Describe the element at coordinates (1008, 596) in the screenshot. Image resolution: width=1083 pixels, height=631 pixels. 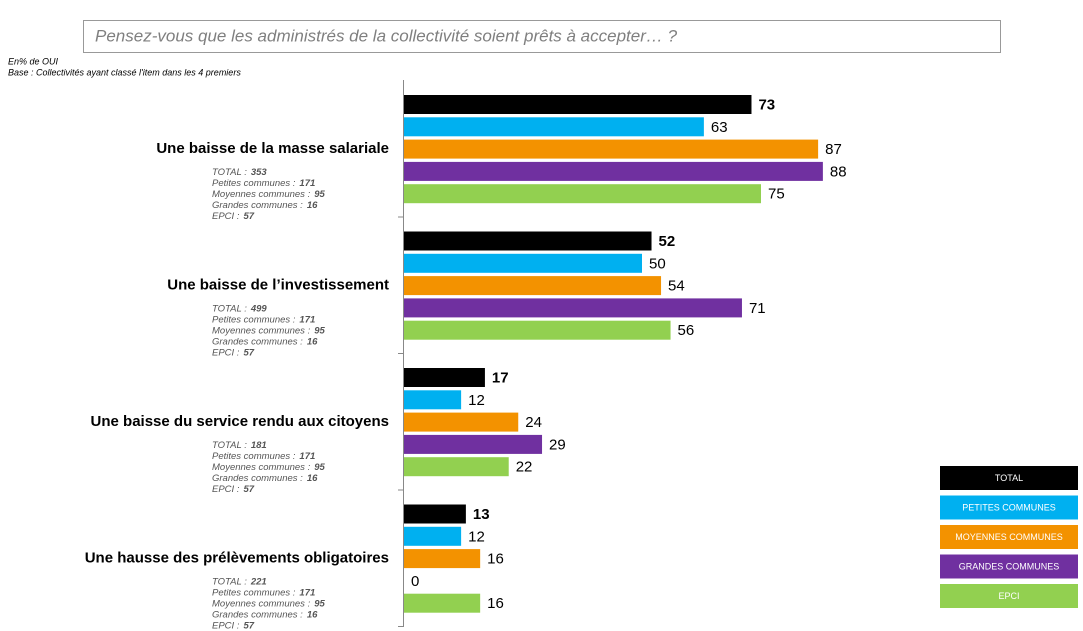
I see `legend-label: EPCI` at that location.